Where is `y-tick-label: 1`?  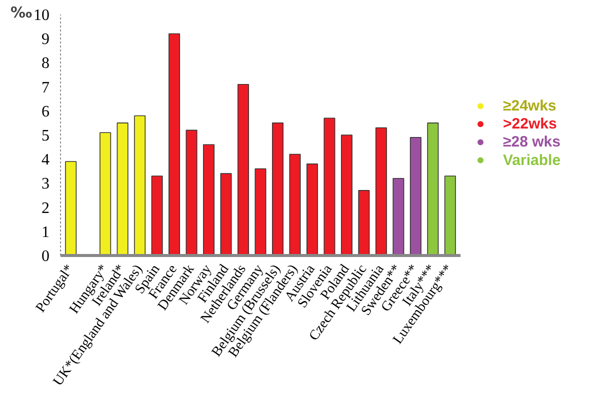 y-tick-label: 1 is located at coordinates (46, 232).